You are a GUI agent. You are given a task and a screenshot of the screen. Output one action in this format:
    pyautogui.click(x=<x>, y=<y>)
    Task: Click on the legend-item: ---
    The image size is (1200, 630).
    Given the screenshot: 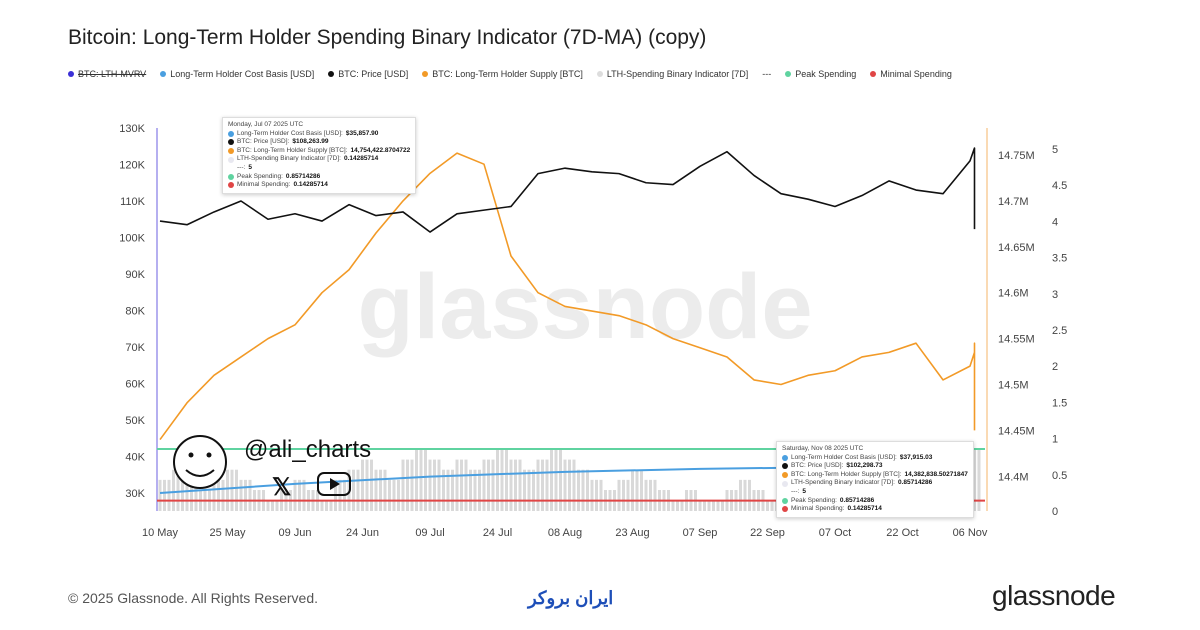 What is the action you would take?
    pyautogui.click(x=766, y=74)
    